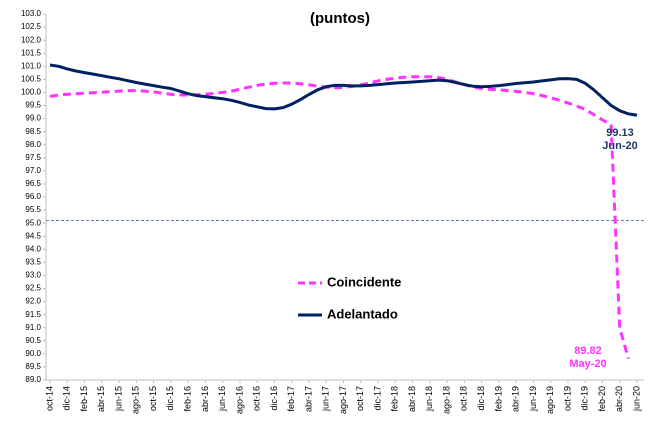  I want to click on x-tick-label: jun-20, so click(636, 399).